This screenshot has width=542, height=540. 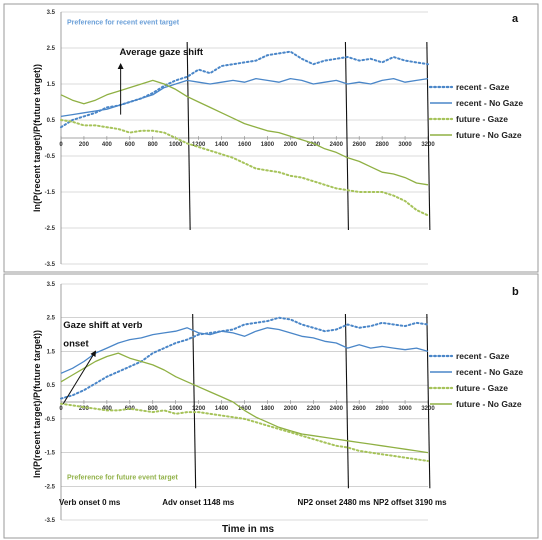 What do you see at coordinates (291, 145) in the screenshot?
I see `panel-a-x-tick-label: 2000` at bounding box center [291, 145].